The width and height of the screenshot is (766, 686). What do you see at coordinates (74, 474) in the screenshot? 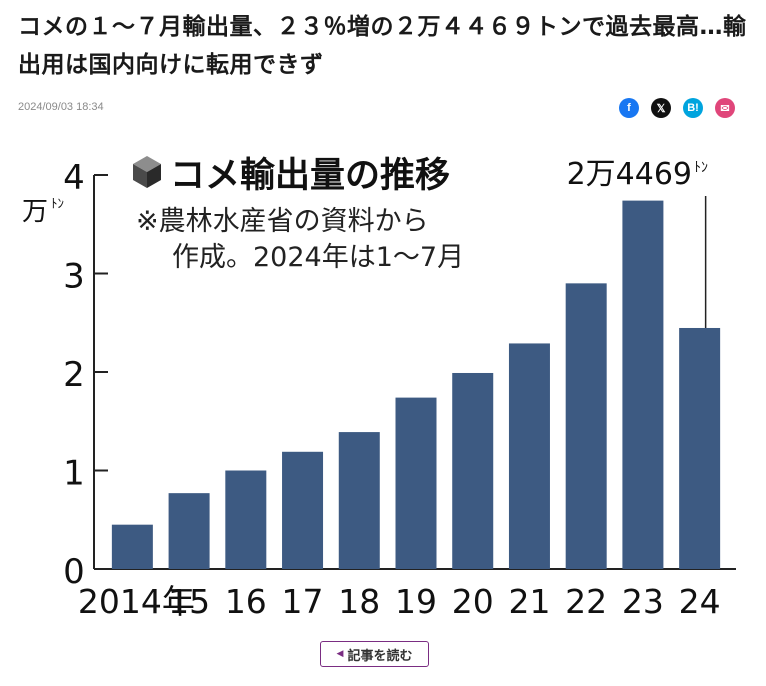
I see `y-tick-label: 1` at bounding box center [74, 474].